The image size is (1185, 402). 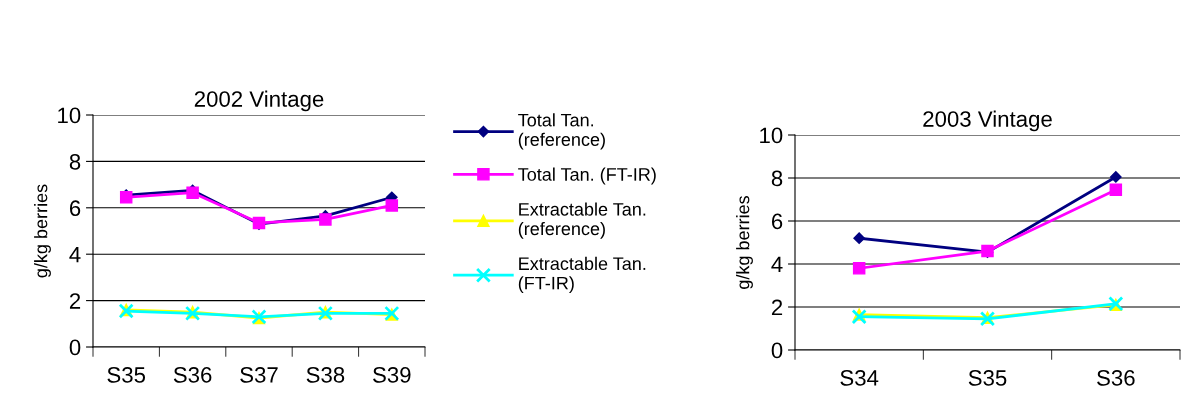 What do you see at coordinates (259, 101) in the screenshot?
I see `chart-title: 2002 Vintage` at bounding box center [259, 101].